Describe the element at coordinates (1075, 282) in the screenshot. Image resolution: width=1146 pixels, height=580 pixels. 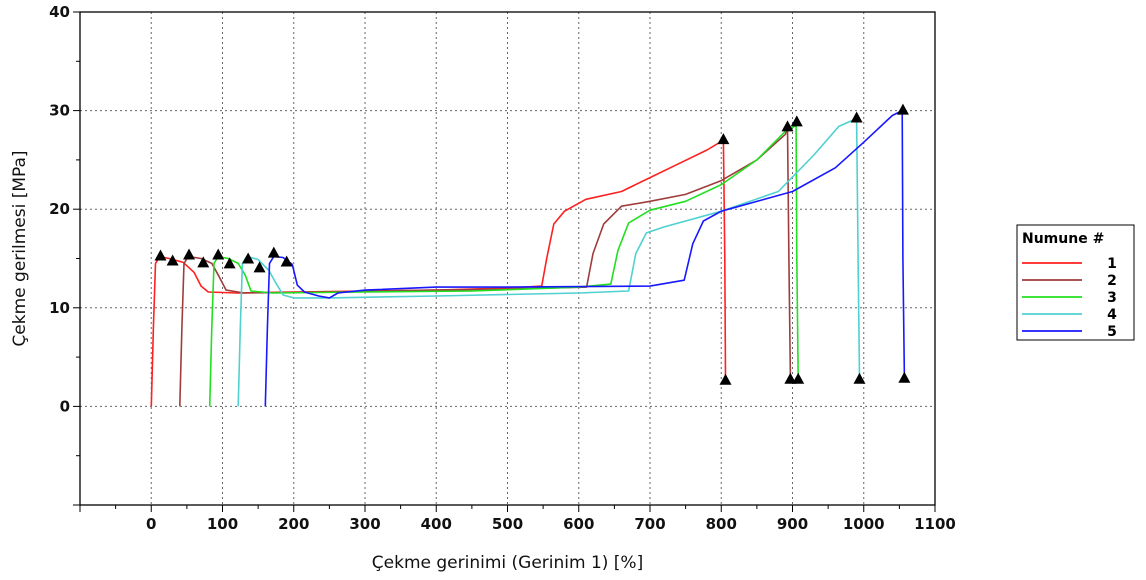
I see `legend-box` at that location.